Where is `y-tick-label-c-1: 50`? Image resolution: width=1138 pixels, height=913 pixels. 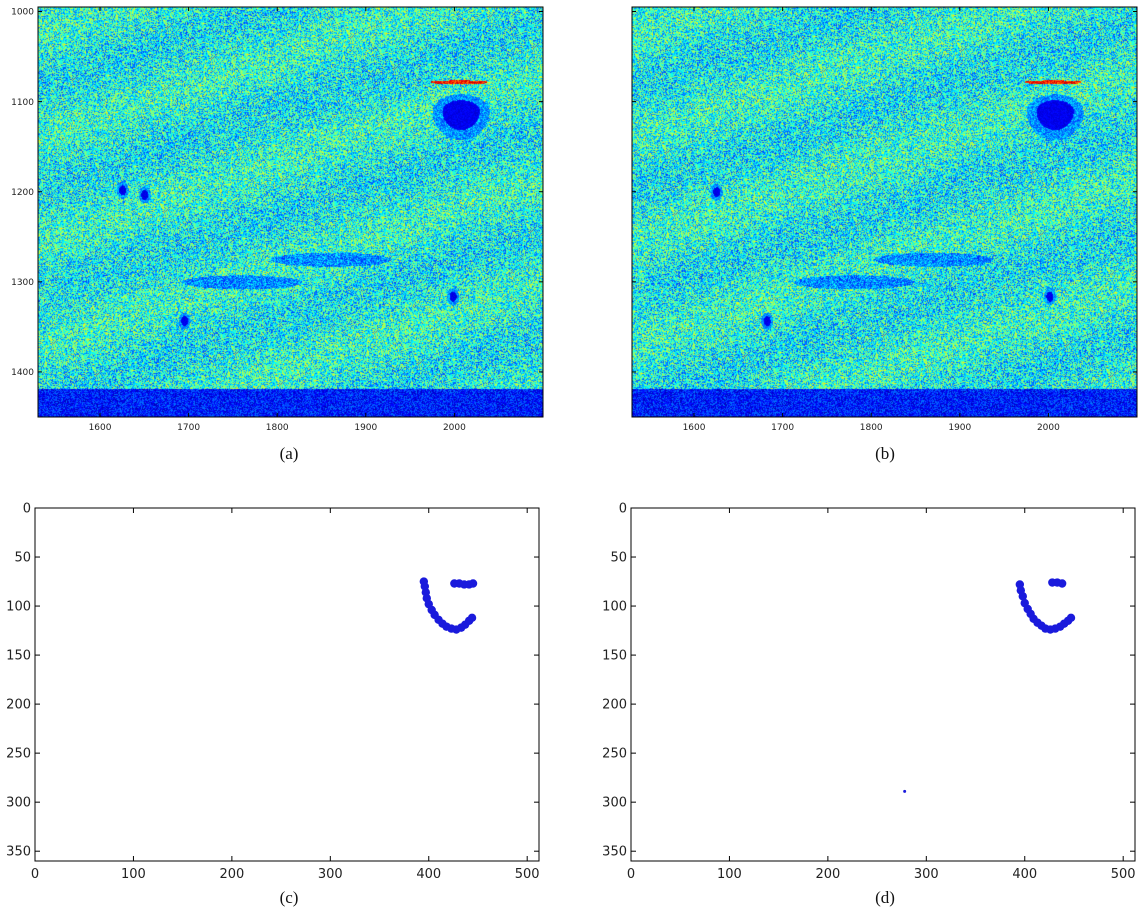 y-tick-label-c-1: 50 is located at coordinates (22, 558).